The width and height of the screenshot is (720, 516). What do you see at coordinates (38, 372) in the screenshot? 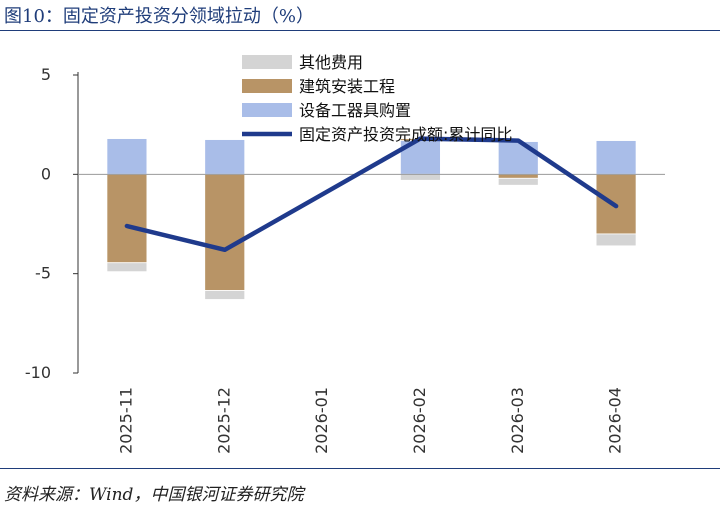
I see `y-tick-label: -10` at bounding box center [38, 372].